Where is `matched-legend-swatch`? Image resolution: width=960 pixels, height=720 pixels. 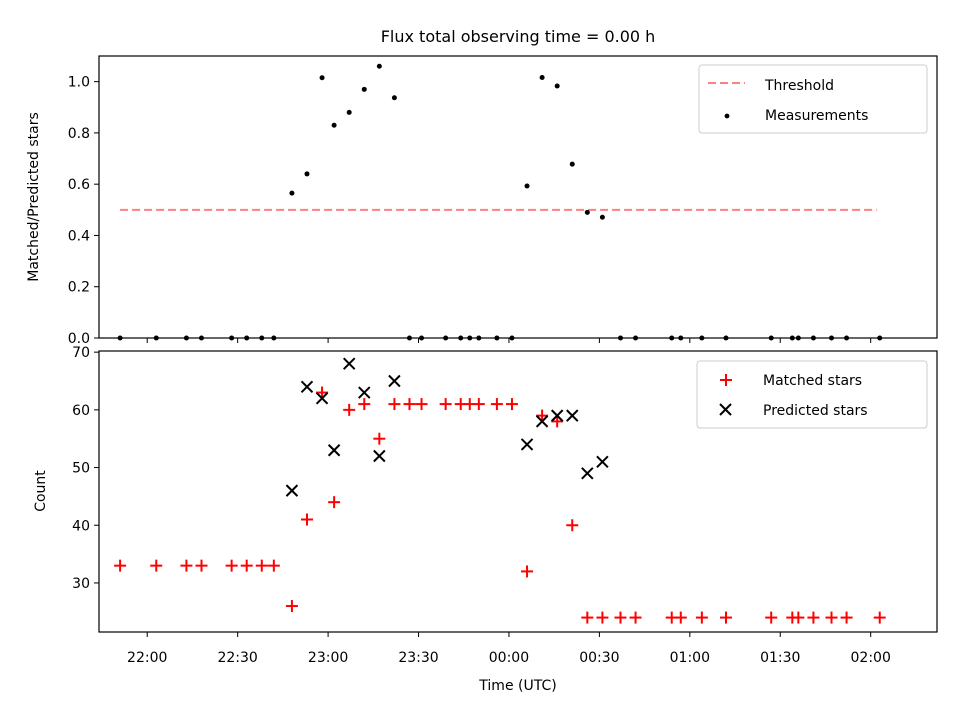 matched-legend-swatch is located at coordinates (726, 380).